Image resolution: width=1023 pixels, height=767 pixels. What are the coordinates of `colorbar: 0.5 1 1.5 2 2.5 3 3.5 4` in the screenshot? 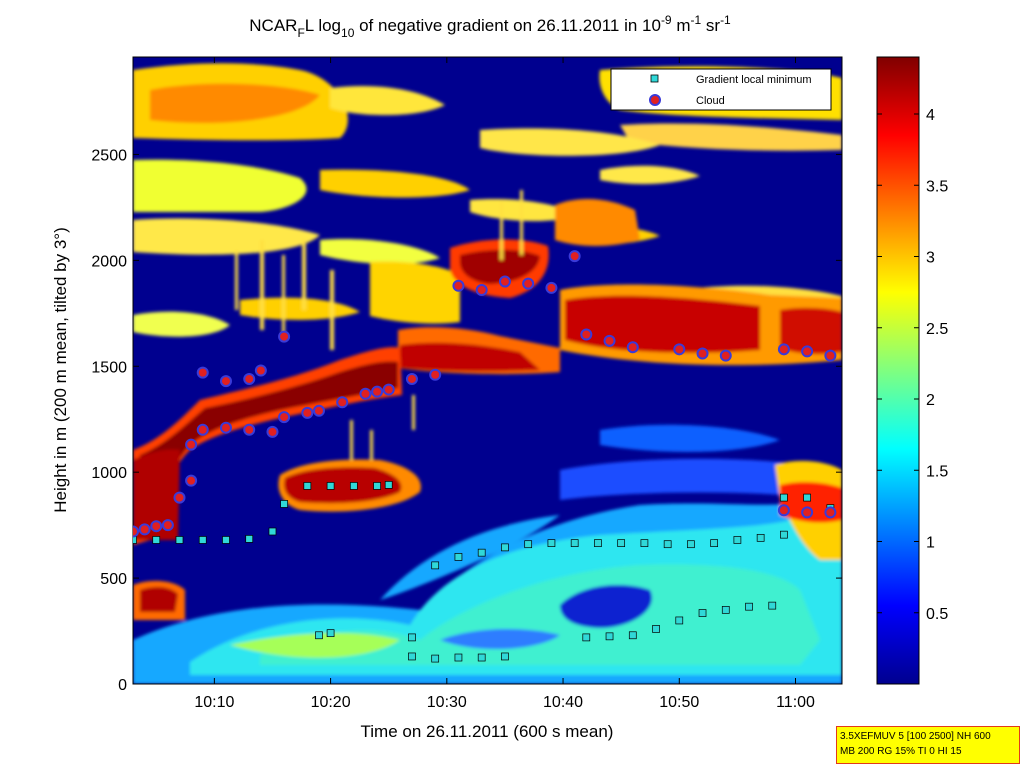 It's located at (912, 370).